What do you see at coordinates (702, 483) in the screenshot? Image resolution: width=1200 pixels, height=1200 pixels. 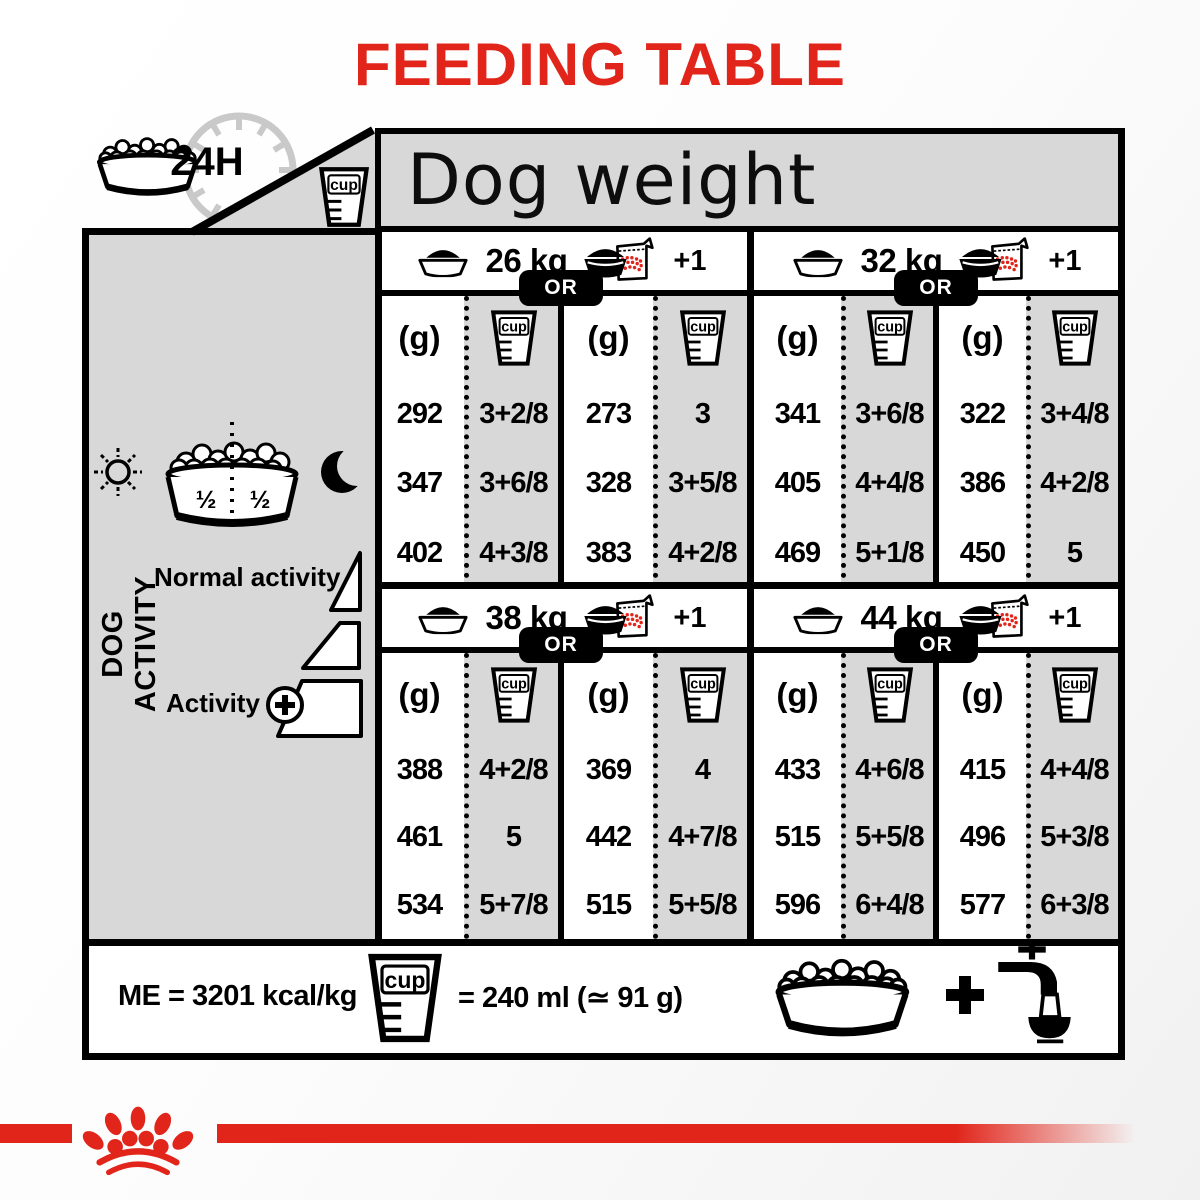 I see `cup-value: 3+5/8` at bounding box center [702, 483].